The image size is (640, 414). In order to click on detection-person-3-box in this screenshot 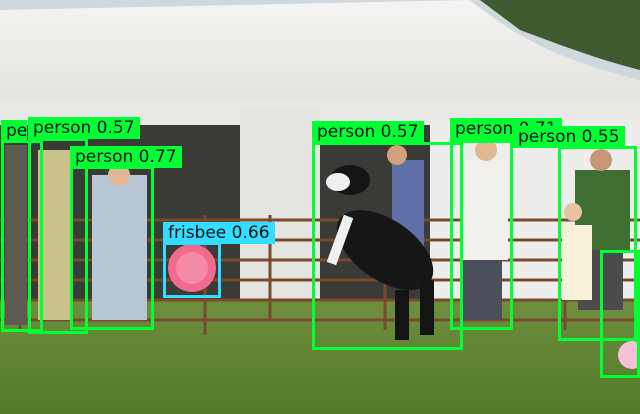, I will do `click(112, 248)`.